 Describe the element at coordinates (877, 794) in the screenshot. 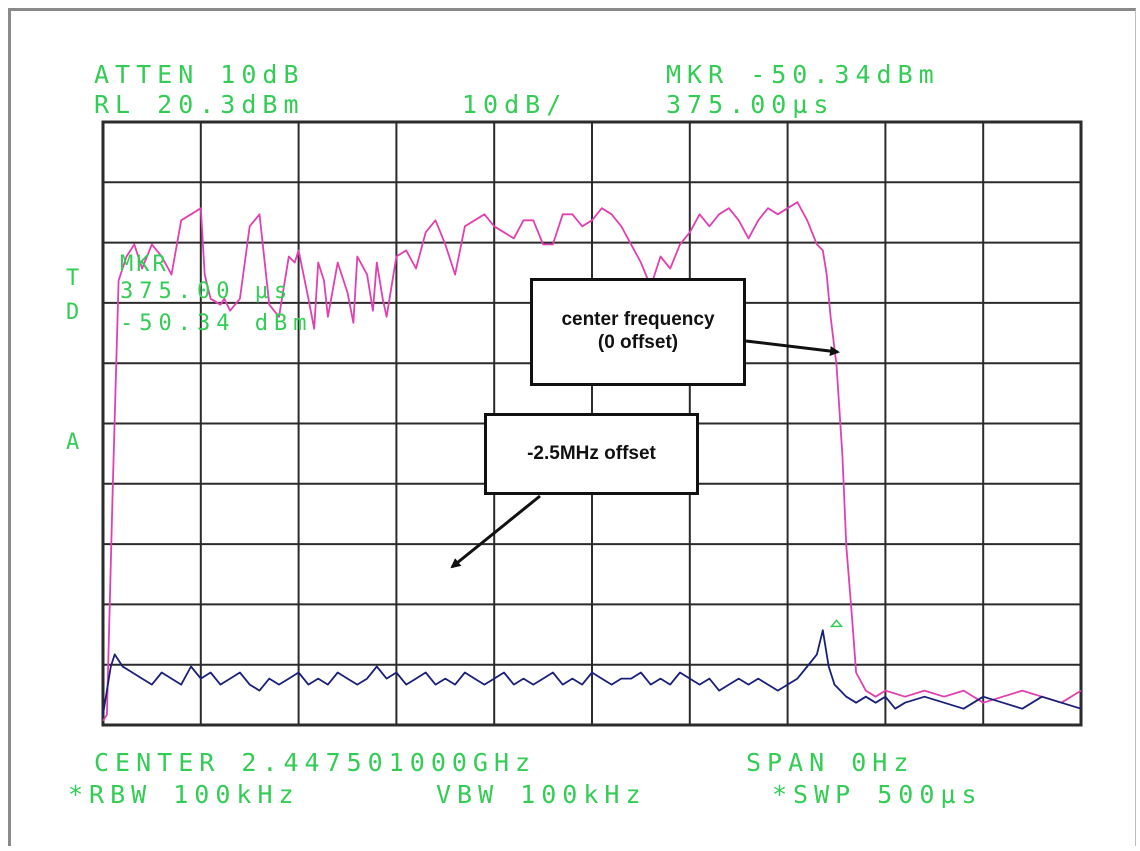

I see `sweep-label: *SWP 500µs` at that location.